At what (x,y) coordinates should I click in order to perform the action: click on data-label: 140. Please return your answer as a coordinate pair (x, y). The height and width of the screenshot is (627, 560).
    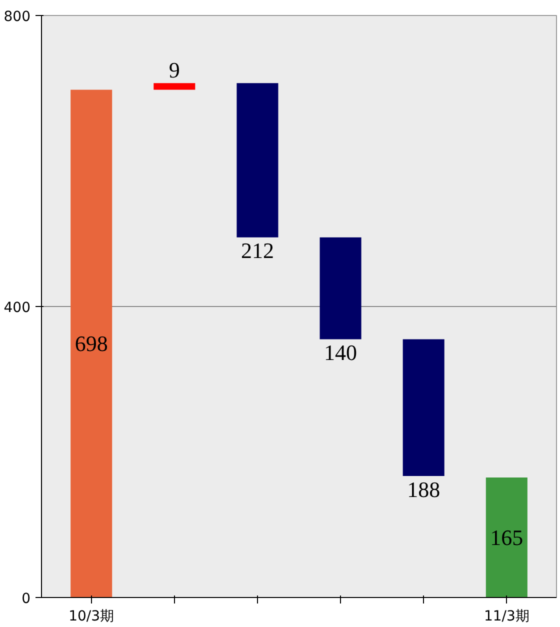
    Looking at the image, I should click on (341, 353).